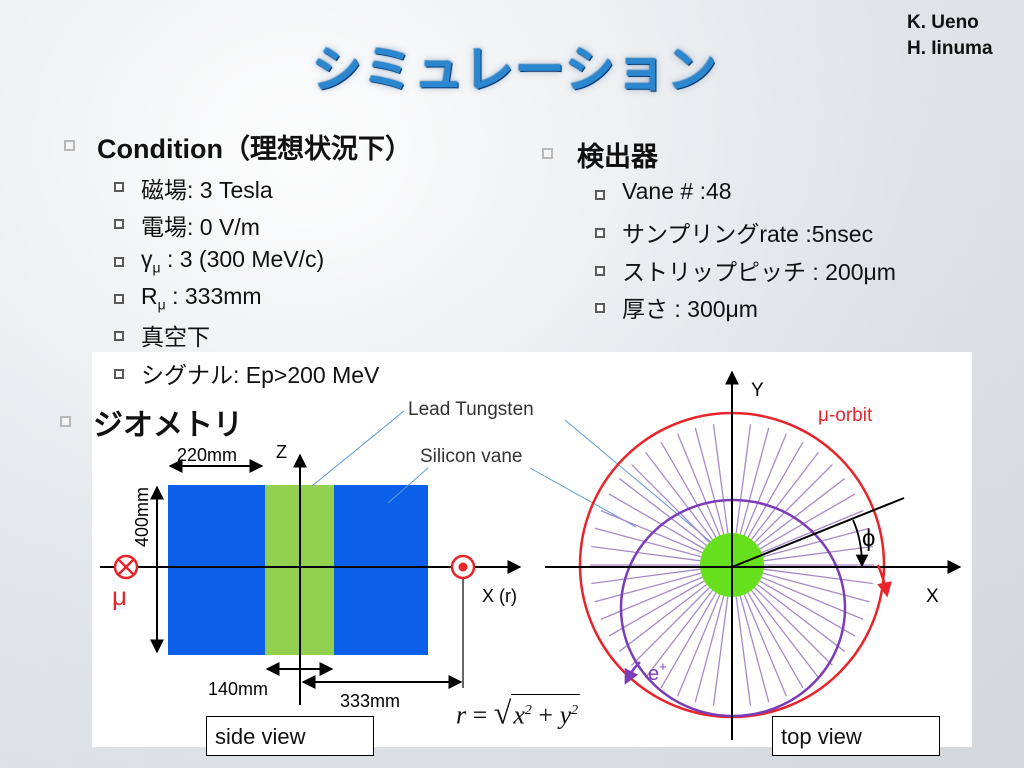  What do you see at coordinates (851, 272) in the screenshot?
I see `item-value: : 200μm` at bounding box center [851, 272].